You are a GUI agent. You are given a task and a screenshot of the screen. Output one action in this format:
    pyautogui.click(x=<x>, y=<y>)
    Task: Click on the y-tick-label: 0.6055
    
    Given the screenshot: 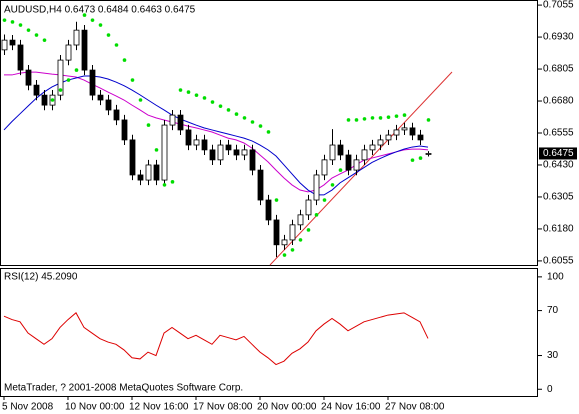 What is the action you would take?
    pyautogui.click(x=558, y=261)
    